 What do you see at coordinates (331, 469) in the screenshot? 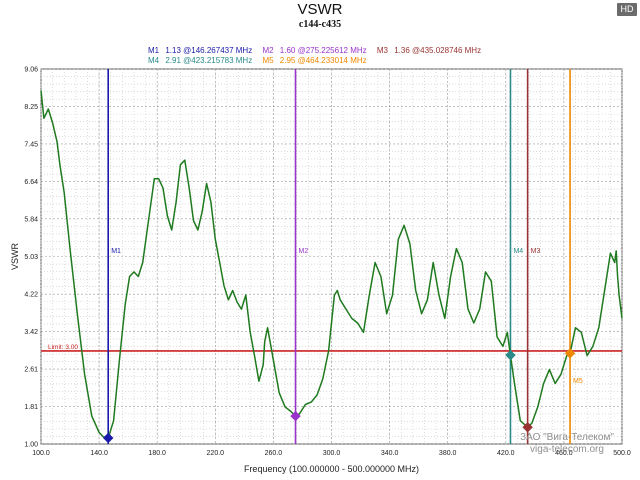
I see `x-axis-label: Frequency (100.000000 - 500.000000 MHz)` at bounding box center [331, 469].